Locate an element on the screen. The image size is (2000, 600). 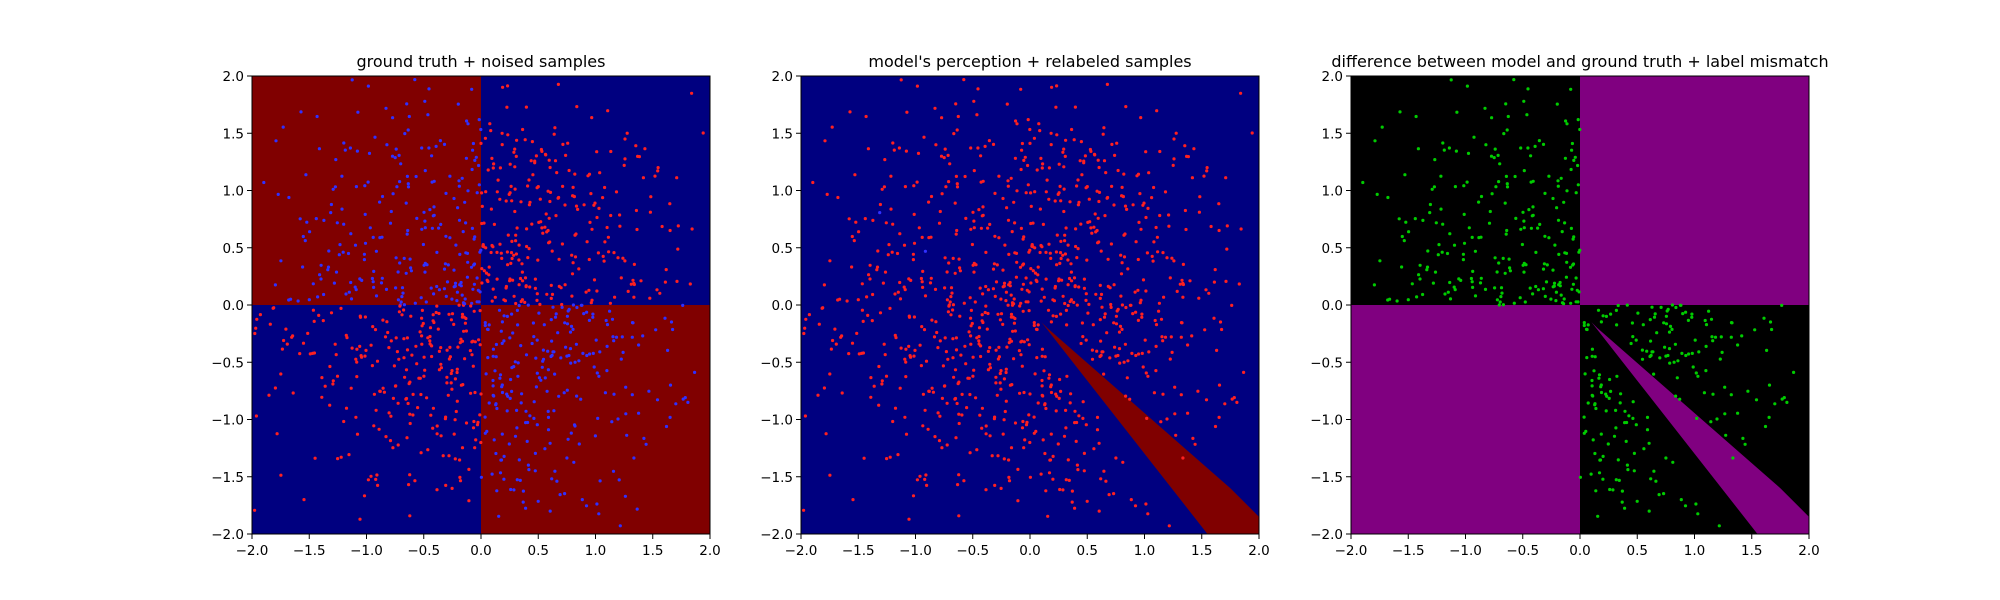
x-tick-label: 1.5 is located at coordinates (1201, 551).